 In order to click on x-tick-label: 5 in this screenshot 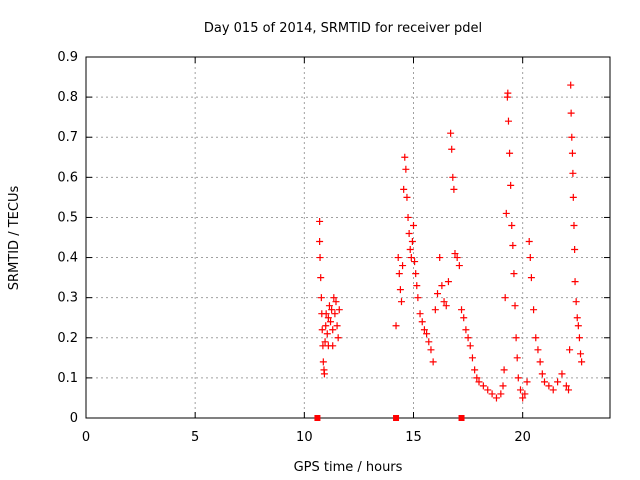, I will do `click(195, 437)`.